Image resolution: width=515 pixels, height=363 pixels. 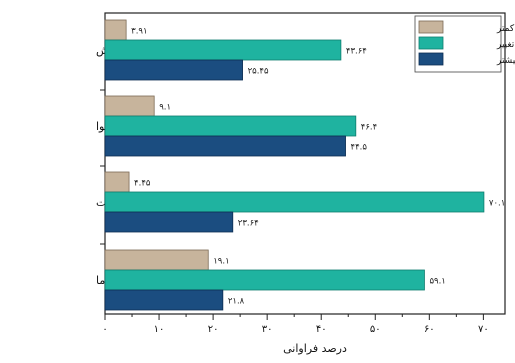 What do you see at coordinates (497, 204) in the screenshot?
I see `data-label: ۷۰.۱` at bounding box center [497, 204].